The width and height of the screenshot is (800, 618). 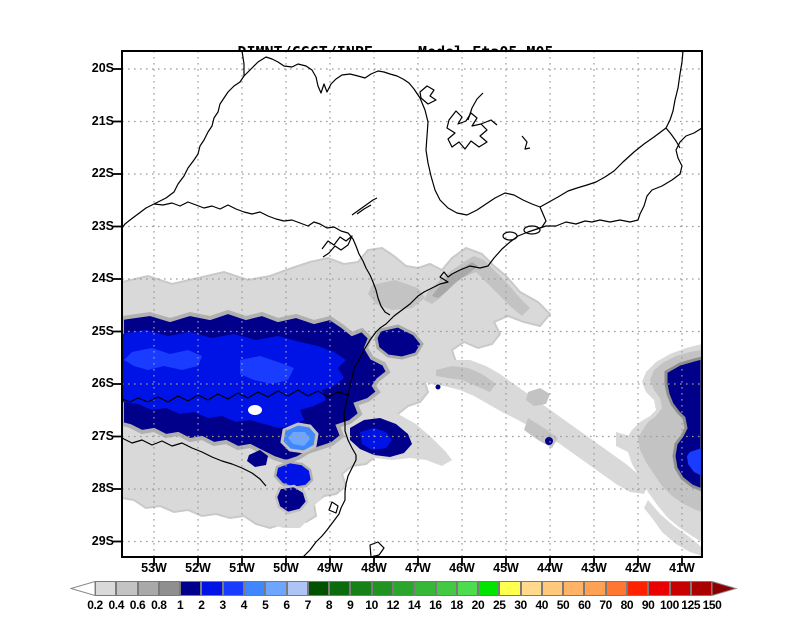 I want to click on lat-tick-label: 24S, so click(x=102, y=278).